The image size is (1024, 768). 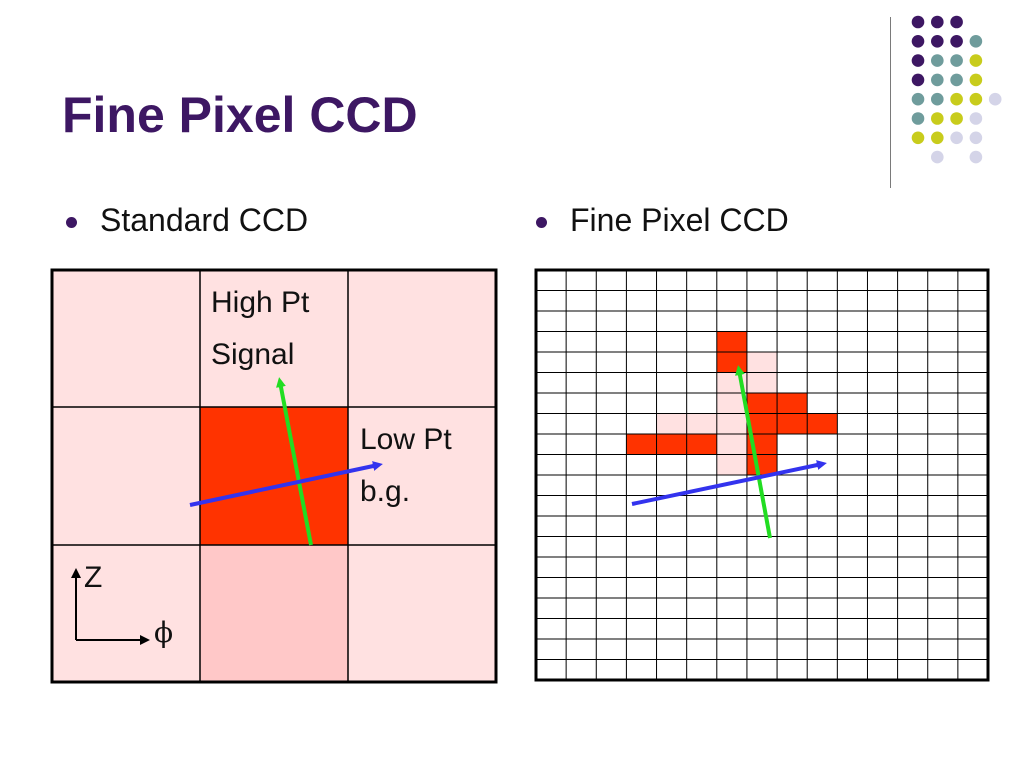 I want to click on slide-title: Fine Pixel CCD, so click(x=240, y=115).